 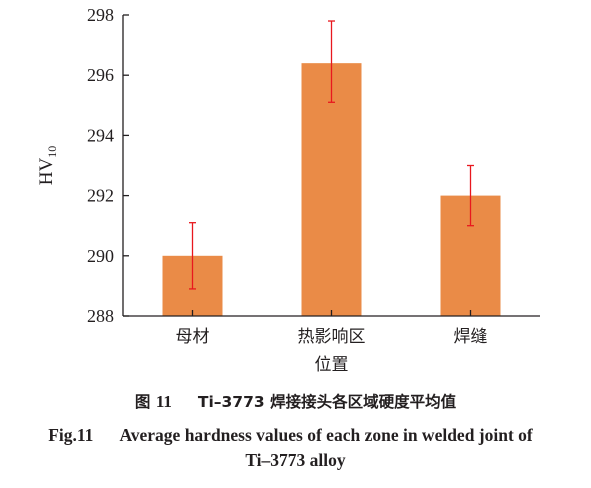 I want to click on caption-cn-title: Ti–3773 焊接接头各区域硬度平均值, so click(x=327, y=402).